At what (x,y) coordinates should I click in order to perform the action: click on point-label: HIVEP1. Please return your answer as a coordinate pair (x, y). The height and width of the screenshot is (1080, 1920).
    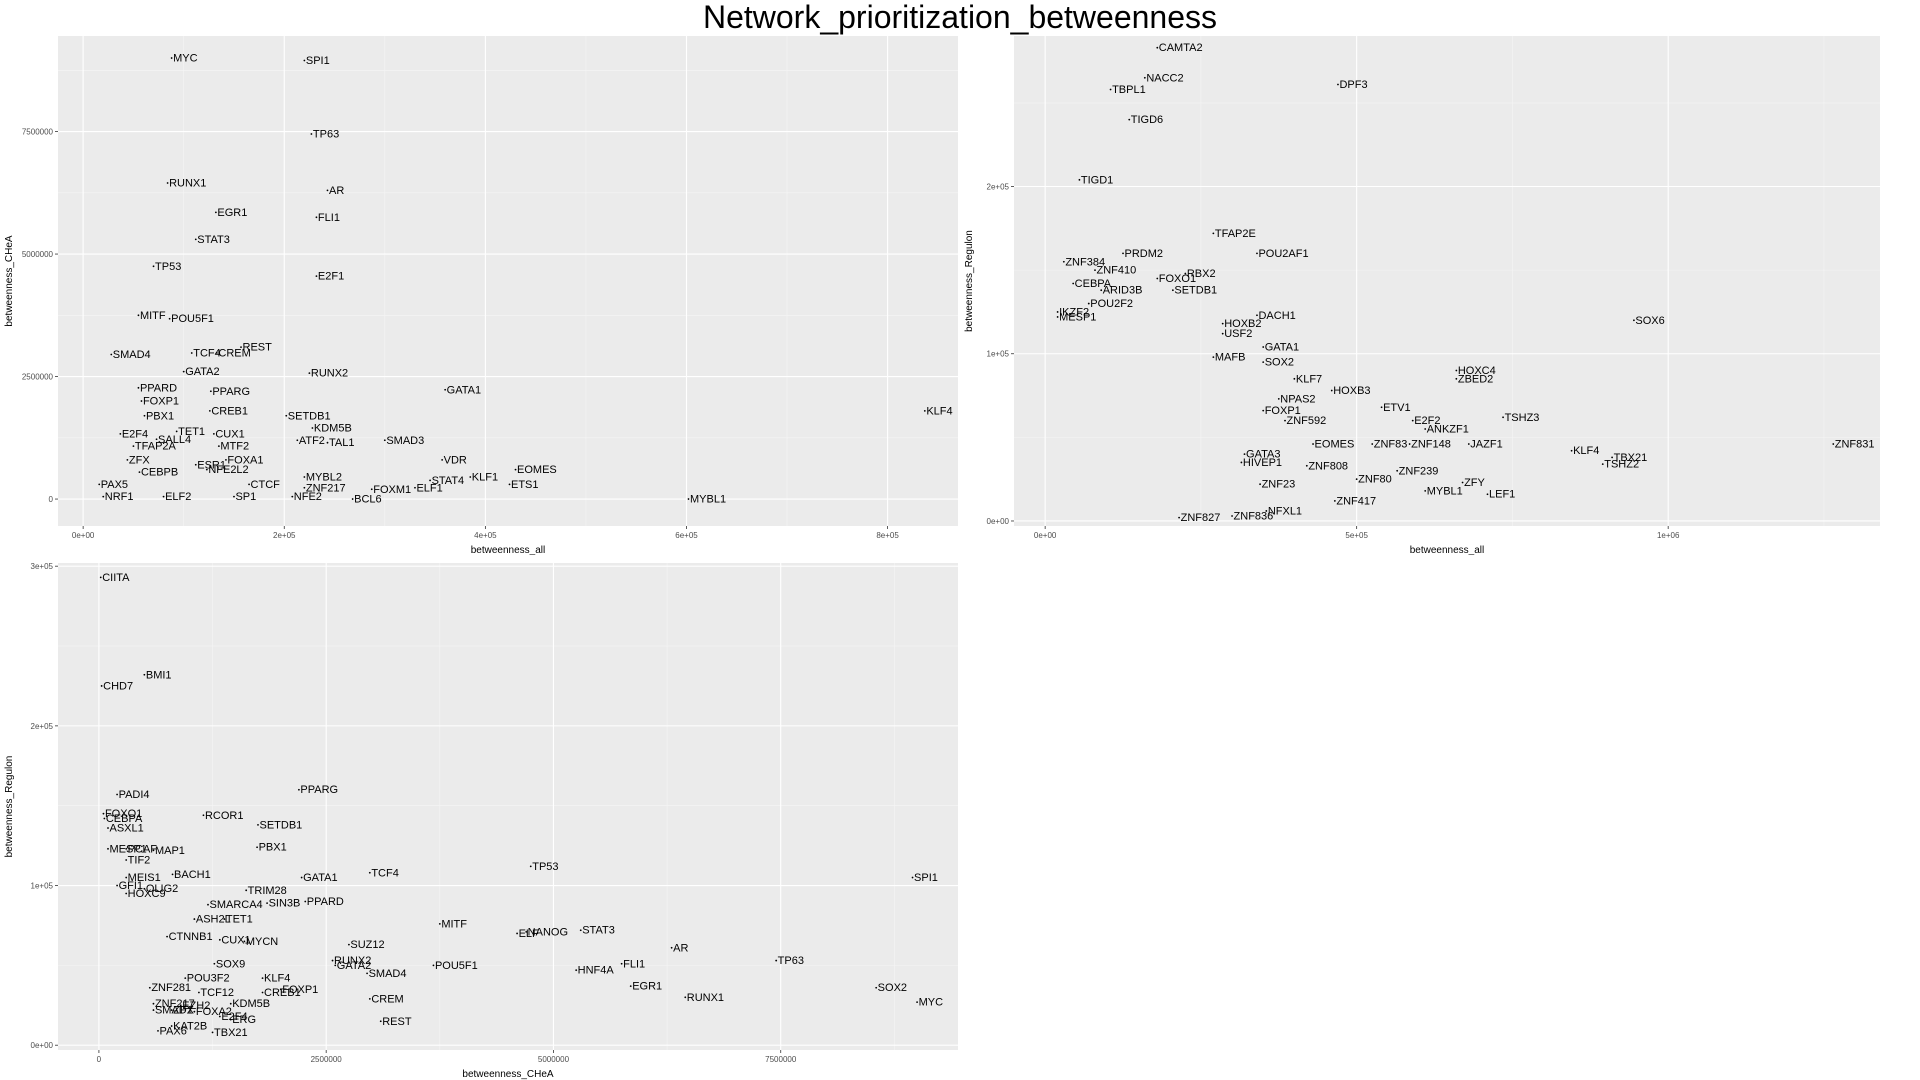
    Looking at the image, I should click on (1262, 463).